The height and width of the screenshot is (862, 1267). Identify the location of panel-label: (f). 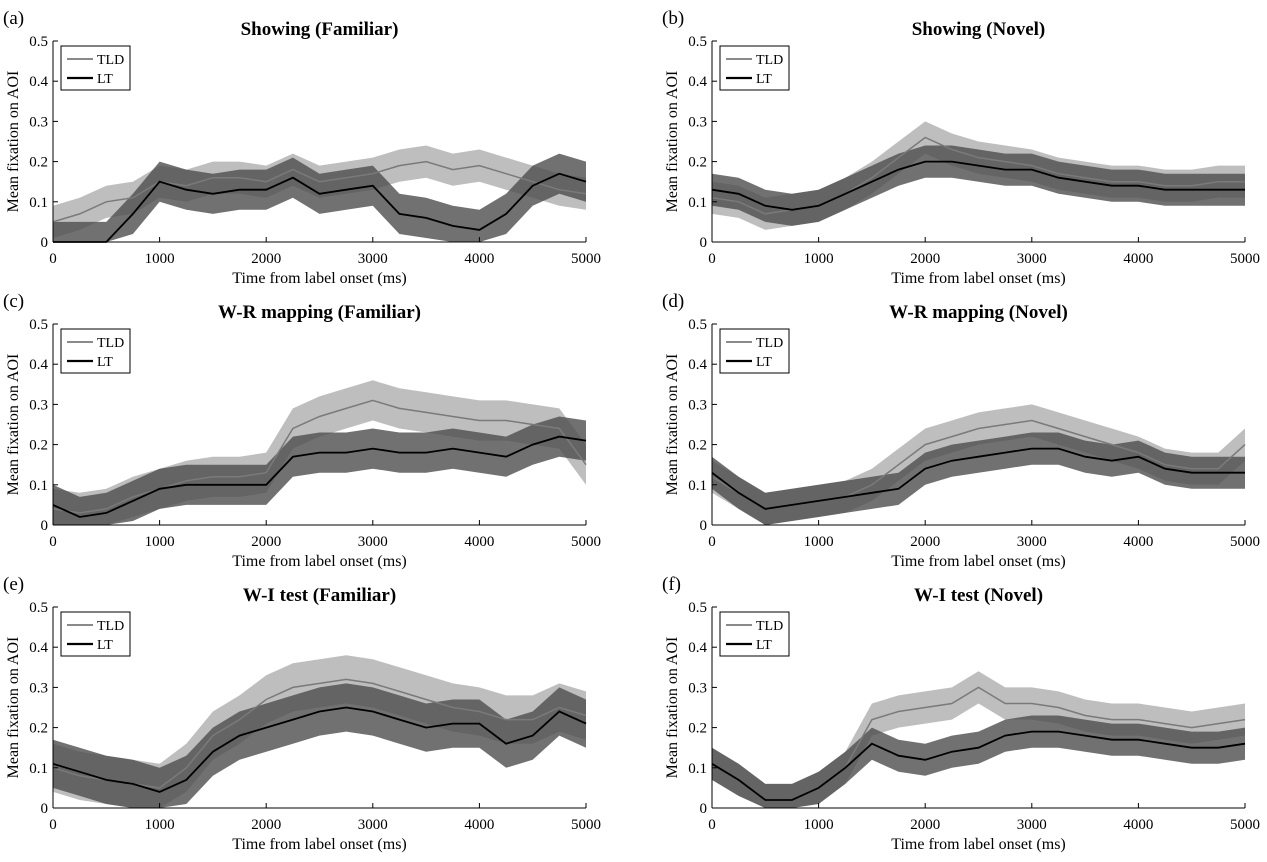
(671, 584).